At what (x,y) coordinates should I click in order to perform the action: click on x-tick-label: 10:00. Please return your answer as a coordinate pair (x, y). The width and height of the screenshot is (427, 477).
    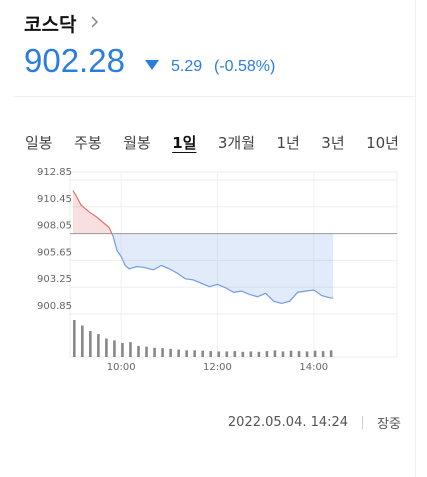
    Looking at the image, I should click on (121, 367).